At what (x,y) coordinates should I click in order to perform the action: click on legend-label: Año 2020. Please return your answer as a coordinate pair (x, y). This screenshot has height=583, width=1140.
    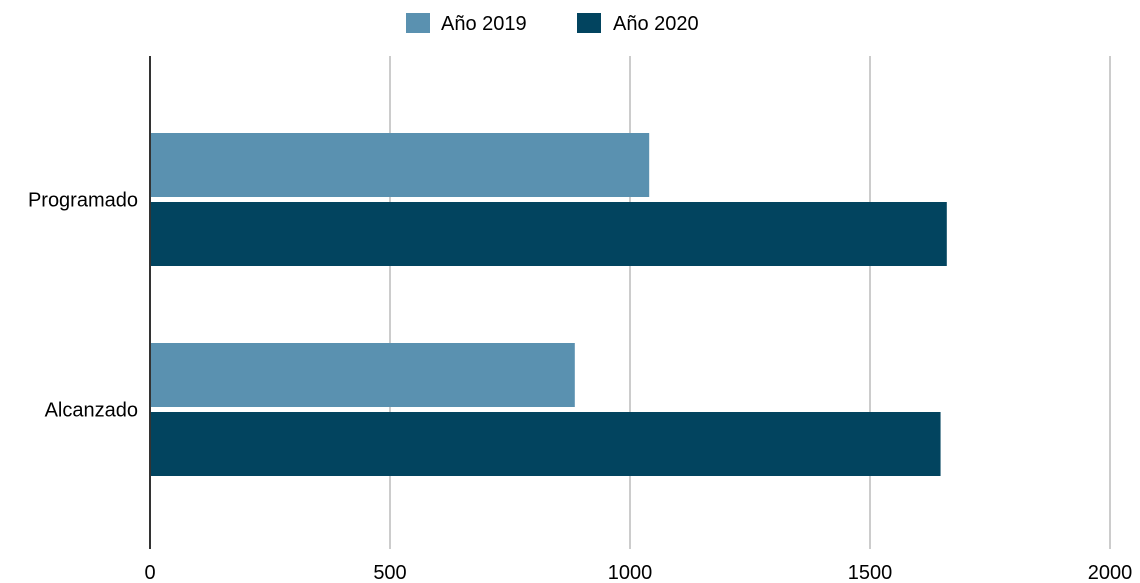
    Looking at the image, I should click on (656, 24).